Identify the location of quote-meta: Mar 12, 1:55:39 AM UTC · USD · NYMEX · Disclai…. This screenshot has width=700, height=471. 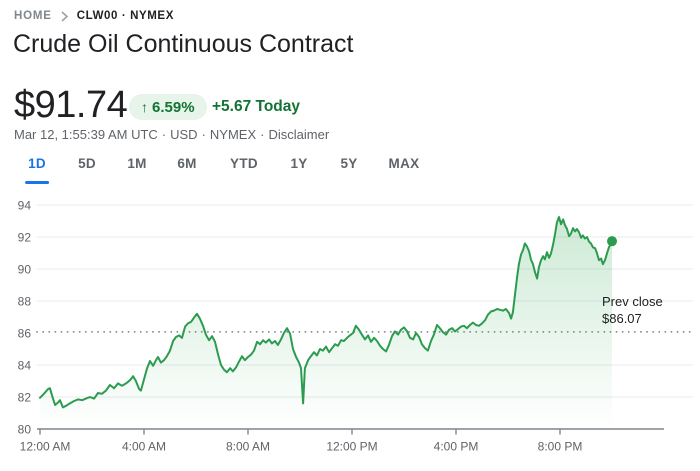
(171, 134).